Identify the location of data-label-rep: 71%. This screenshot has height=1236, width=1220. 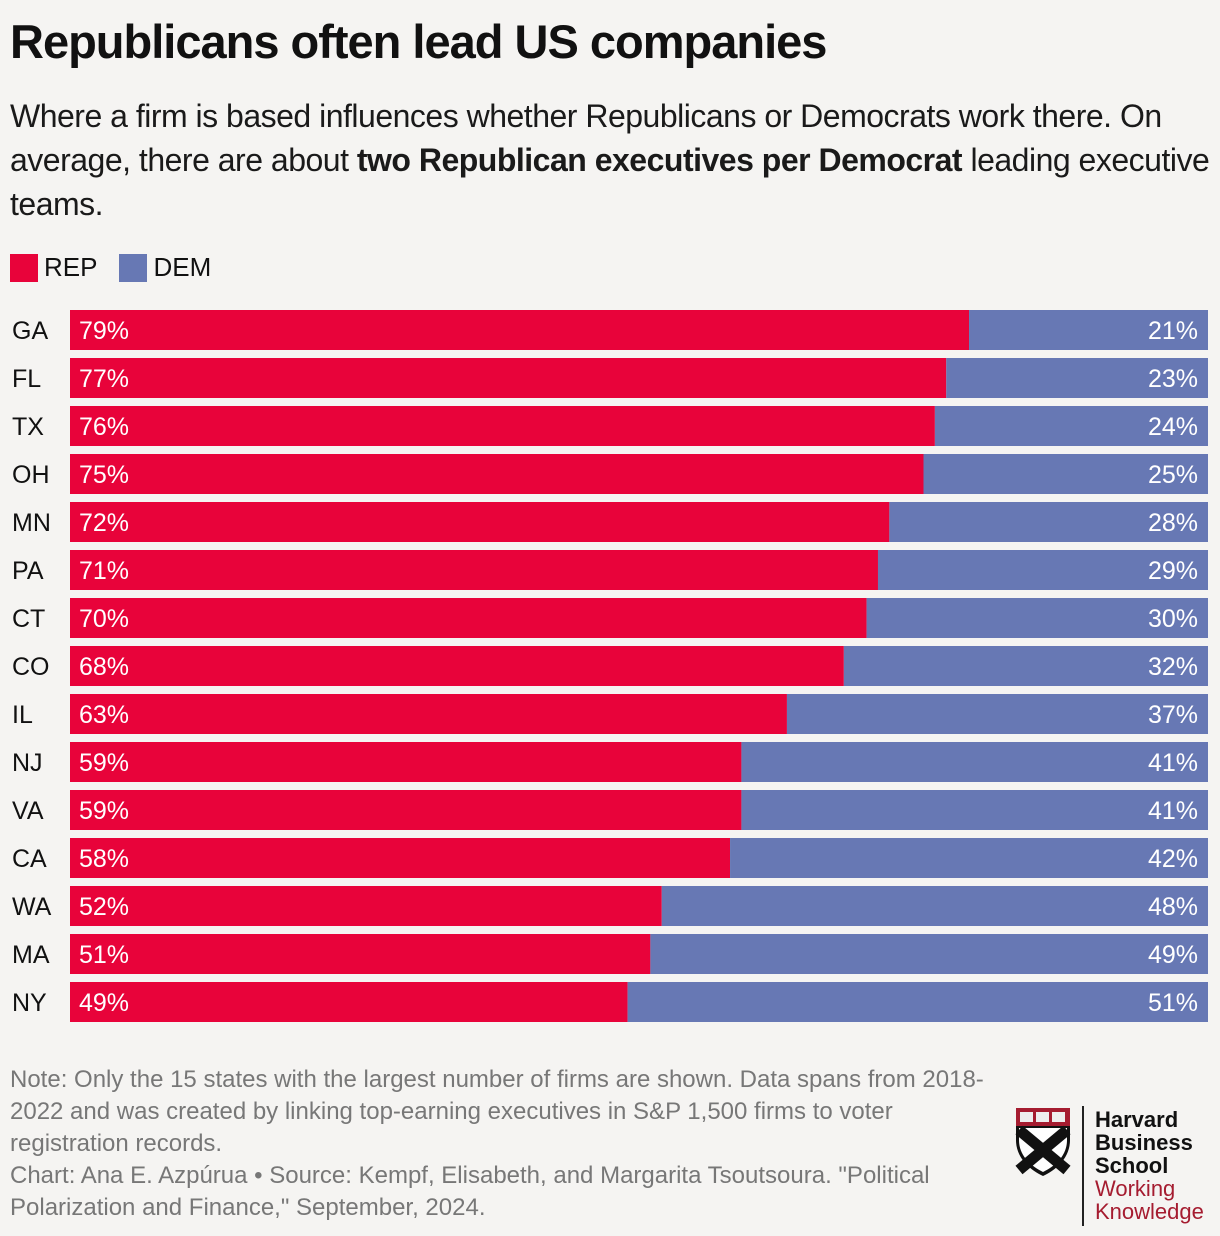
(104, 571).